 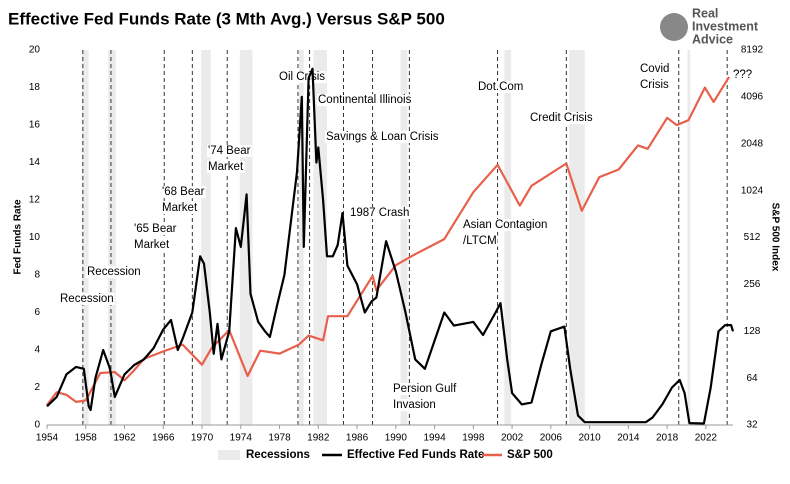 I want to click on x-tick-label: 1966, so click(x=163, y=438).